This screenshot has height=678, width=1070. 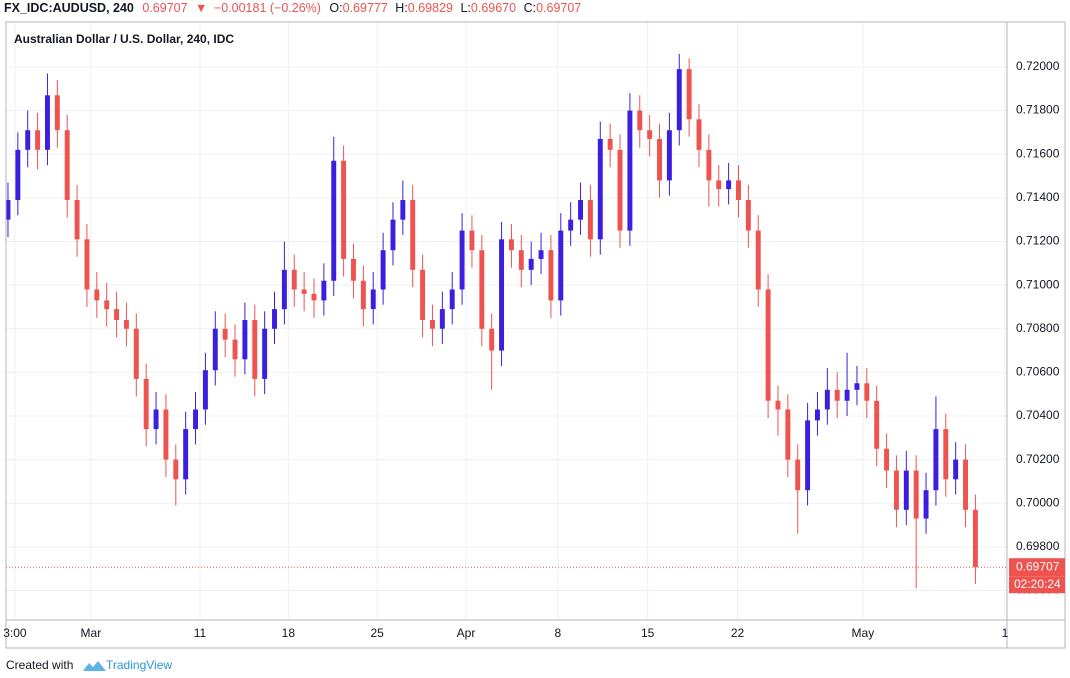 I want to click on x-tick-label: 22, so click(x=738, y=633).